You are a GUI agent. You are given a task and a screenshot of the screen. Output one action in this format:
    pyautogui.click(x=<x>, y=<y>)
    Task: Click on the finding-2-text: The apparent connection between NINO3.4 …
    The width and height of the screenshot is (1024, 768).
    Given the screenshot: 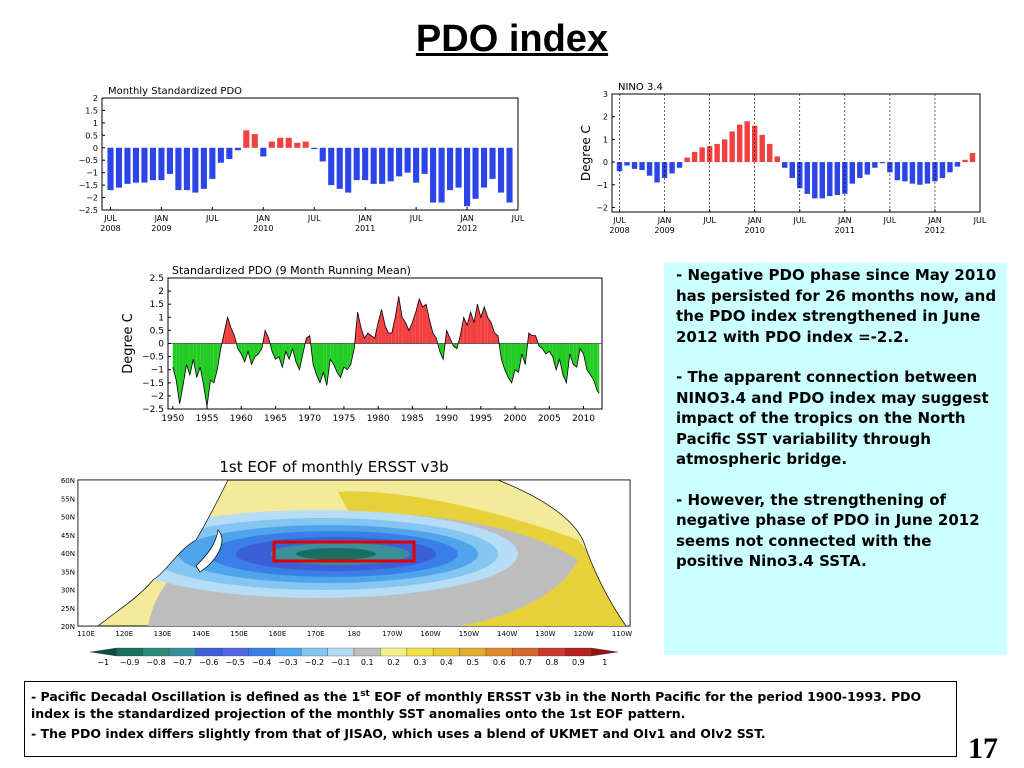 What is the action you would take?
    pyautogui.click(x=832, y=418)
    